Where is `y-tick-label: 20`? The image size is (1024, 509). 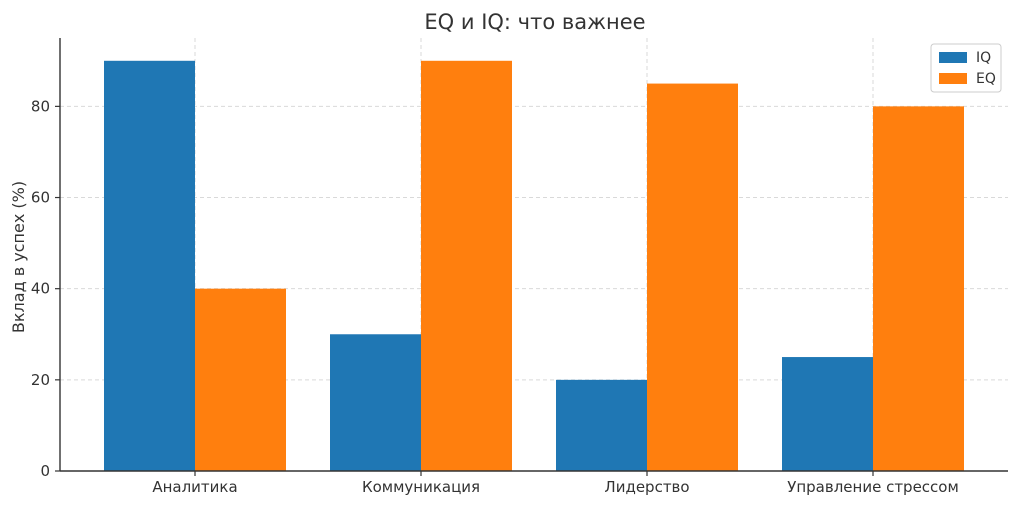
y-tick-label: 20 is located at coordinates (40, 380).